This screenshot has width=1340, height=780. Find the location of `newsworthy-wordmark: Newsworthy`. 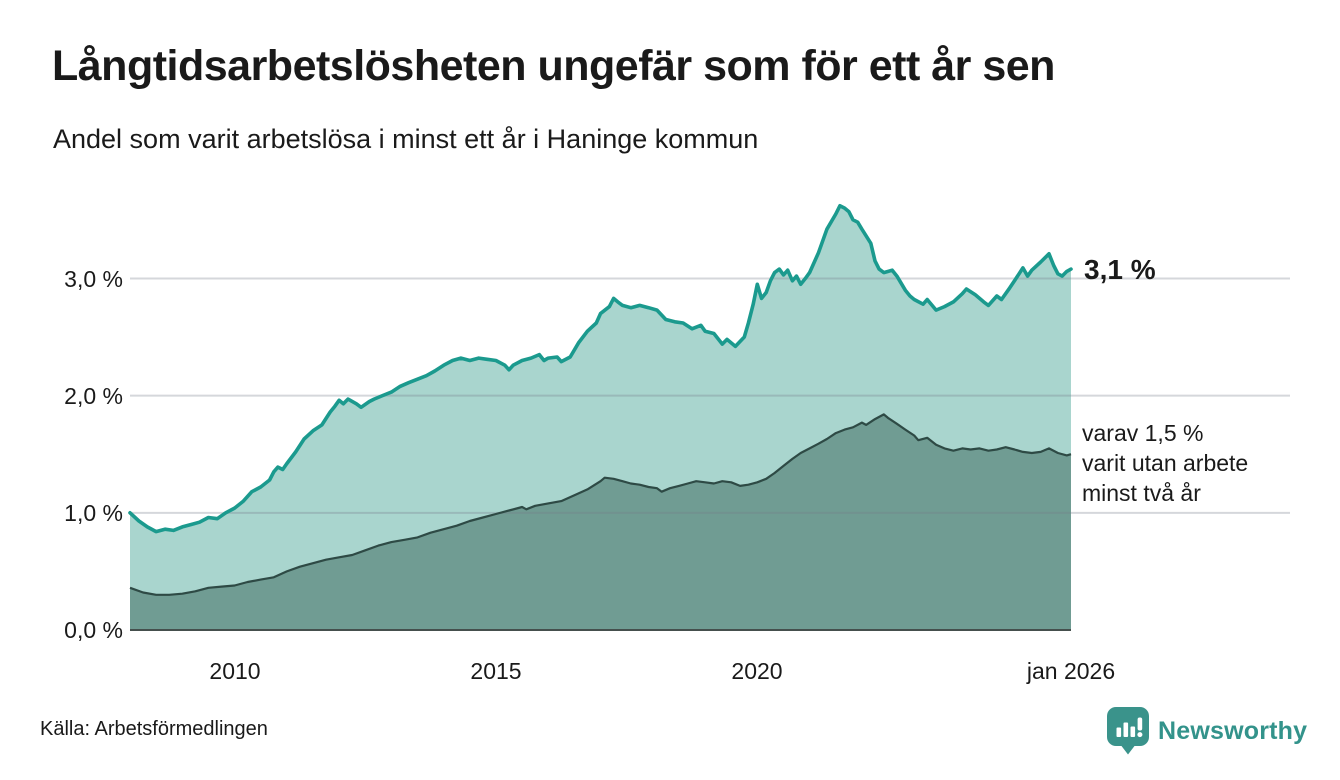

newsworthy-wordmark: Newsworthy is located at coordinates (1233, 730).